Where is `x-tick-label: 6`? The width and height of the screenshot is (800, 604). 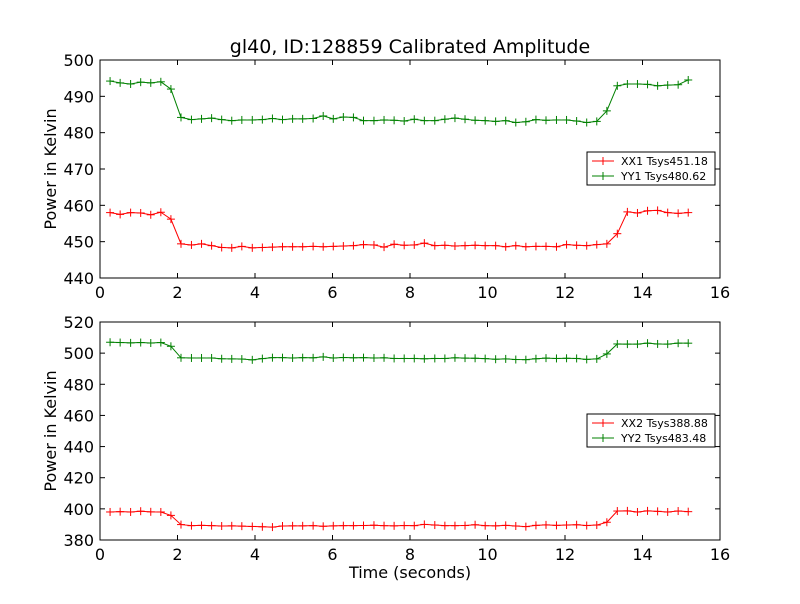 x-tick-label: 6 is located at coordinates (332, 292).